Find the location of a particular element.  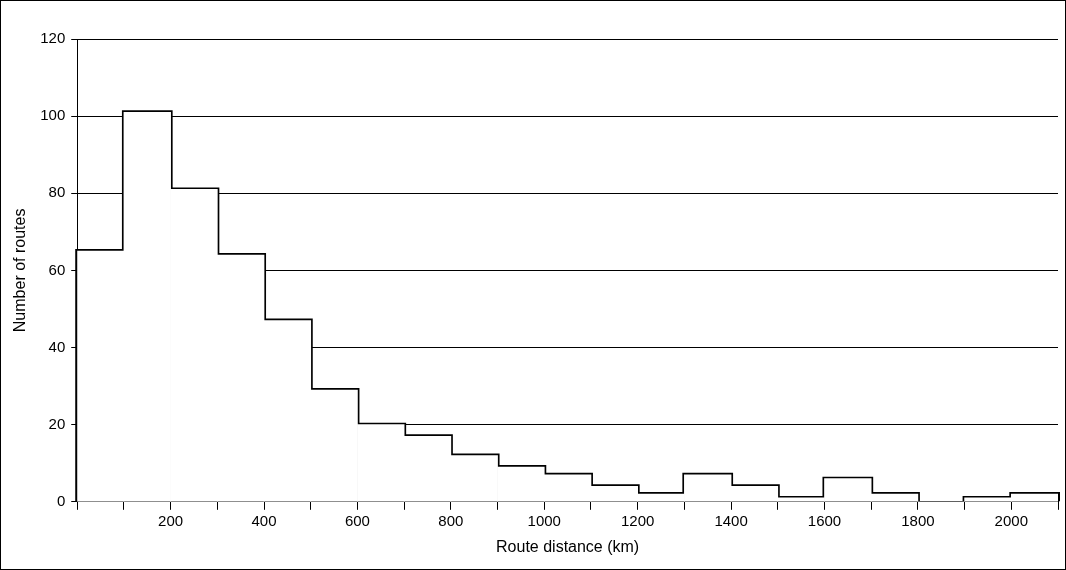

y-tick-label: 20 is located at coordinates (57, 423).